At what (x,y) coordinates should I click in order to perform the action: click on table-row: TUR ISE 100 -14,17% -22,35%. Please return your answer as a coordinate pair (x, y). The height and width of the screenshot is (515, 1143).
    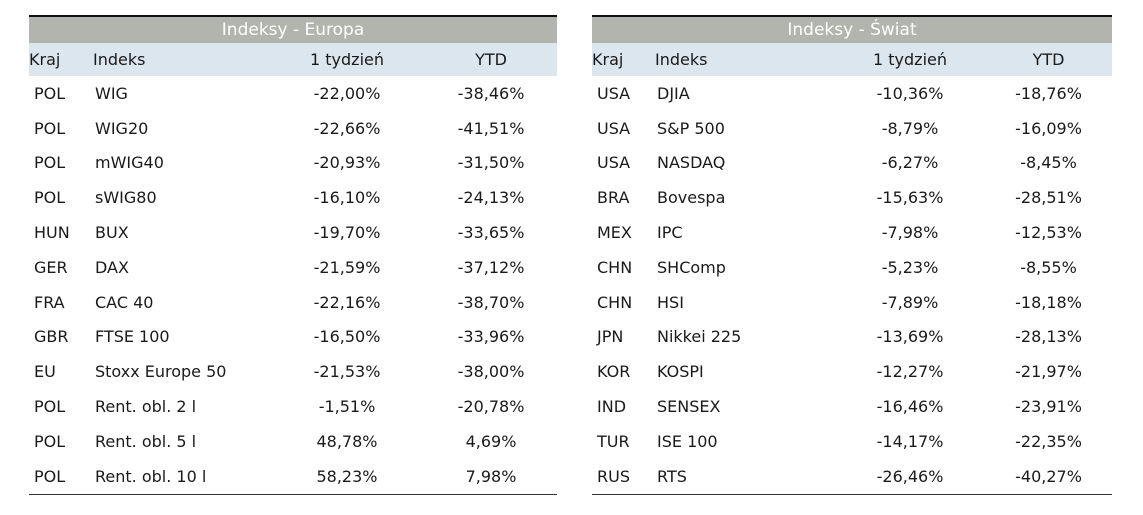
    Looking at the image, I should click on (852, 441).